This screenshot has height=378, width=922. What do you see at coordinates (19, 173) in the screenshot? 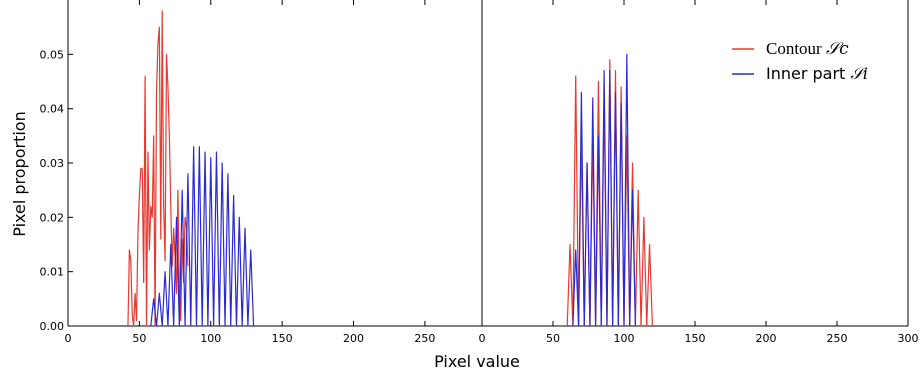
I see `y-axis-title: Pixel proportion` at bounding box center [19, 173].